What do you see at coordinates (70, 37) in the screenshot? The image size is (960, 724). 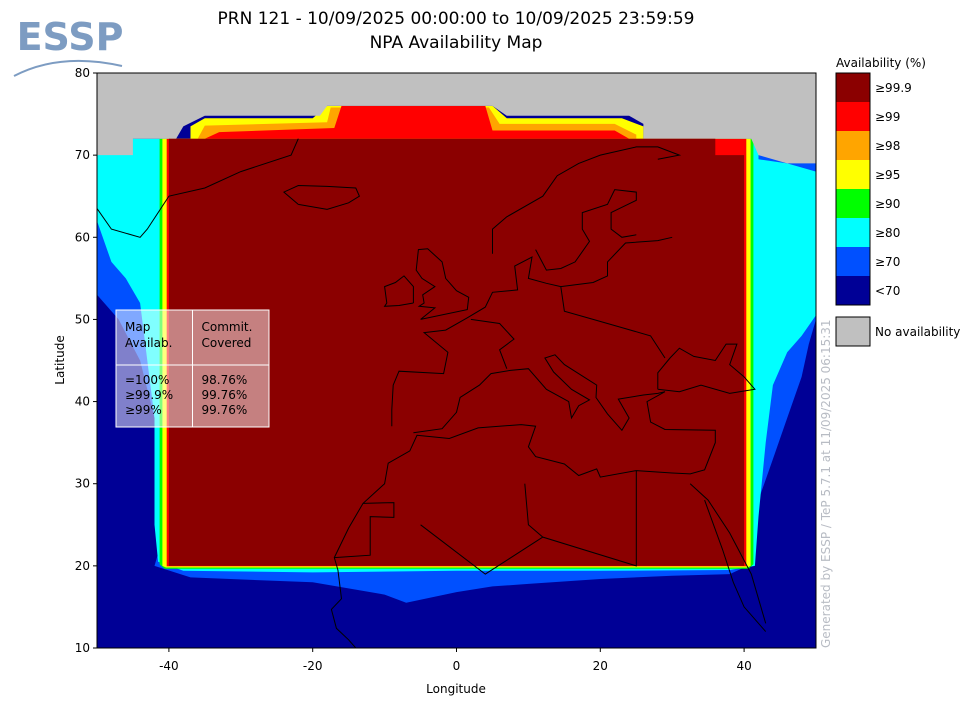 I see `logo-text: ESSP` at bounding box center [70, 37].